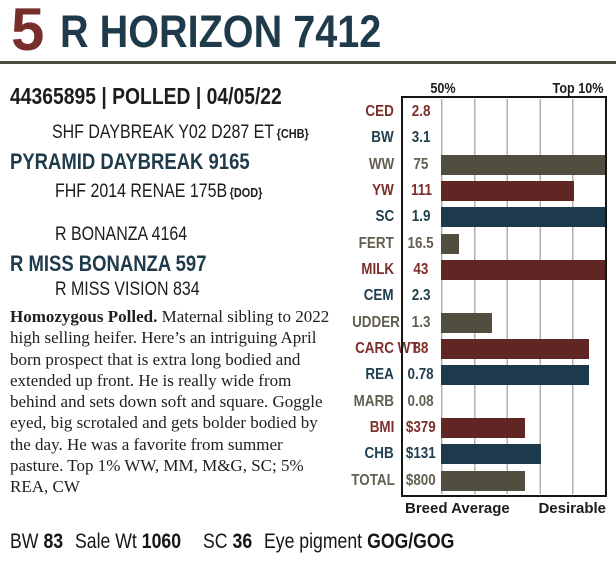 The height and width of the screenshot is (568, 616). I want to click on chart-row-value-cell: 111, so click(421, 191).